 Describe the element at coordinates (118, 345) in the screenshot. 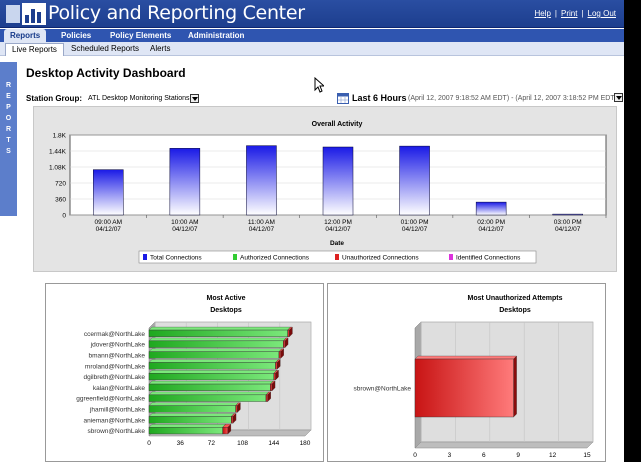

I see `category-label: jdover@NorthLake` at that location.